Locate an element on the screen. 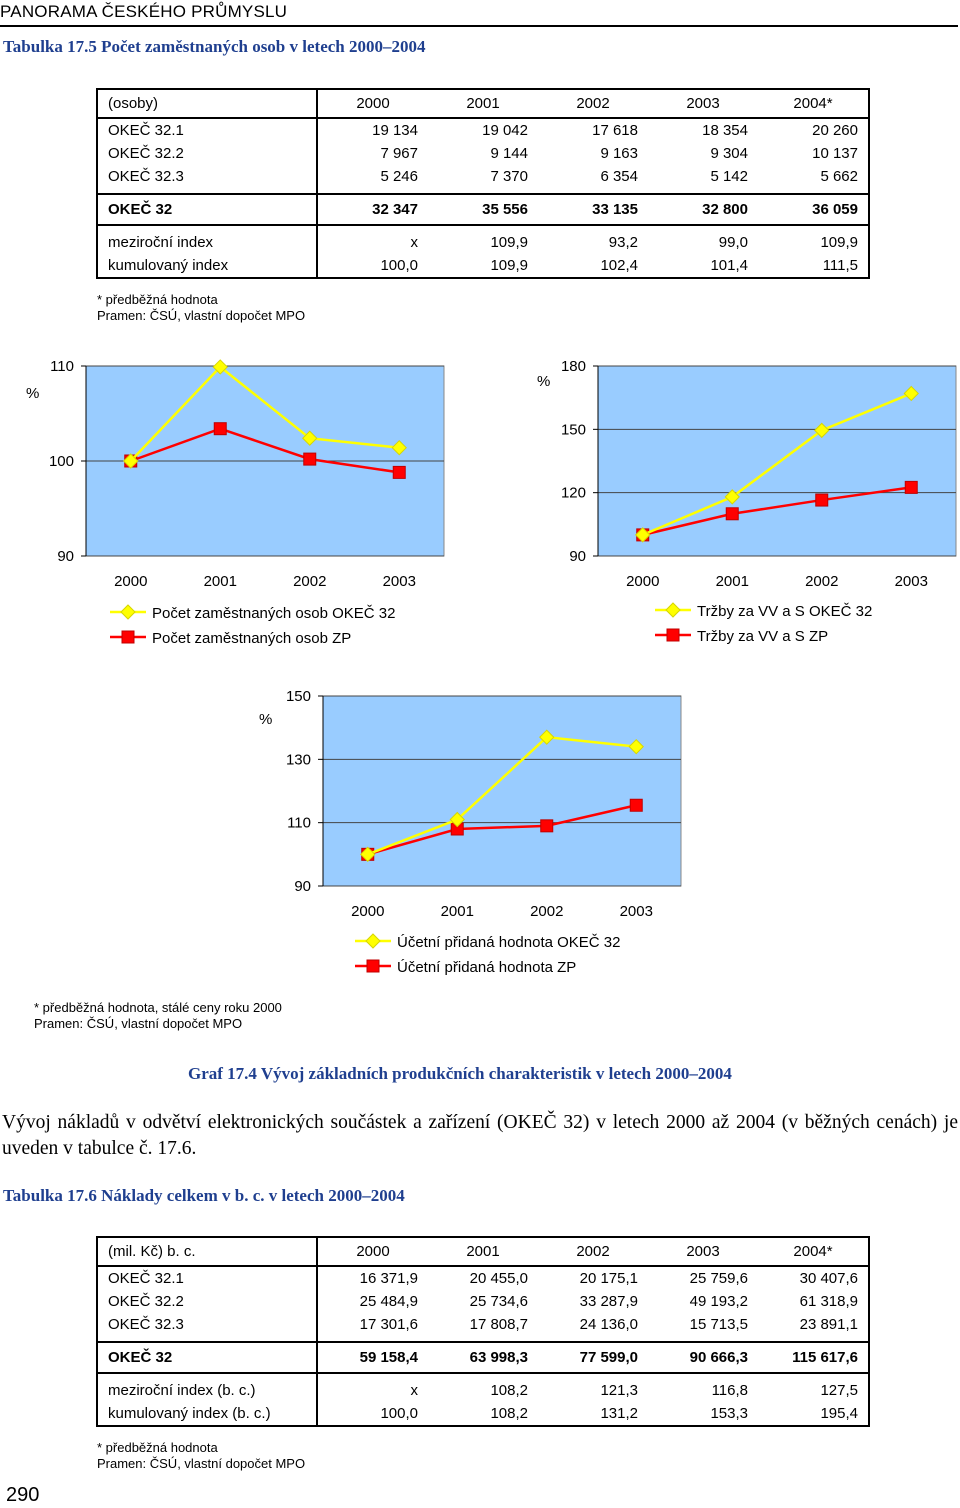 The image size is (960, 1508). row-label: kumulovaný index is located at coordinates (168, 265).